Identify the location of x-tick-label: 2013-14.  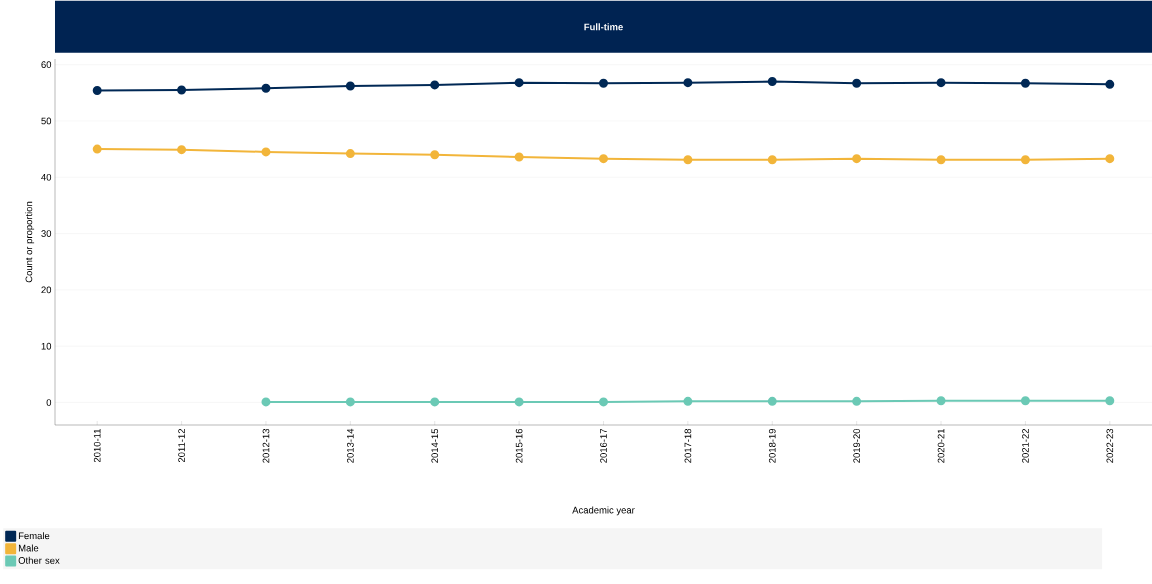
(350, 445).